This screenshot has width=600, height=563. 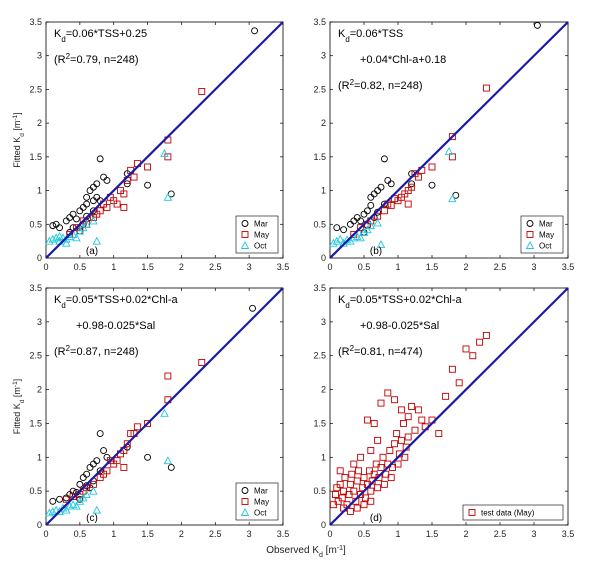 I want to click on legend-label: May, so click(x=261, y=502).